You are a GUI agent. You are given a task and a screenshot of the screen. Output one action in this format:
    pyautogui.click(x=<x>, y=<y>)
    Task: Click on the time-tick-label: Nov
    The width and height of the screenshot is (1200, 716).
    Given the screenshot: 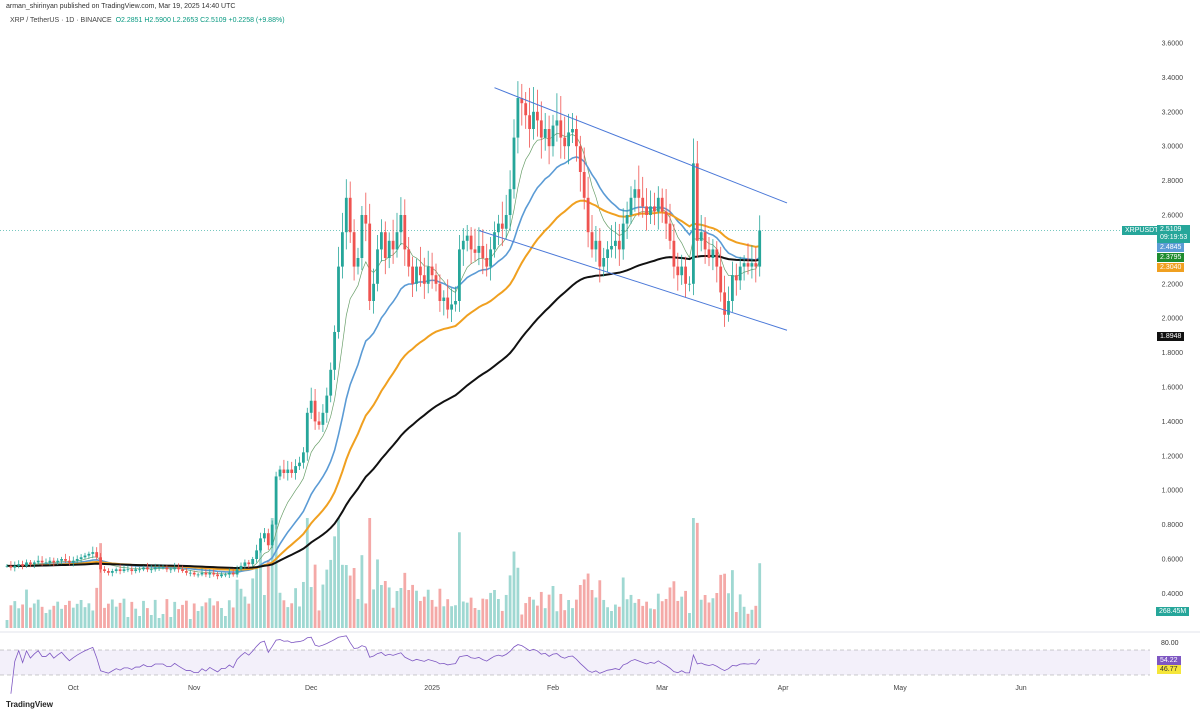 What is the action you would take?
    pyautogui.click(x=194, y=688)
    